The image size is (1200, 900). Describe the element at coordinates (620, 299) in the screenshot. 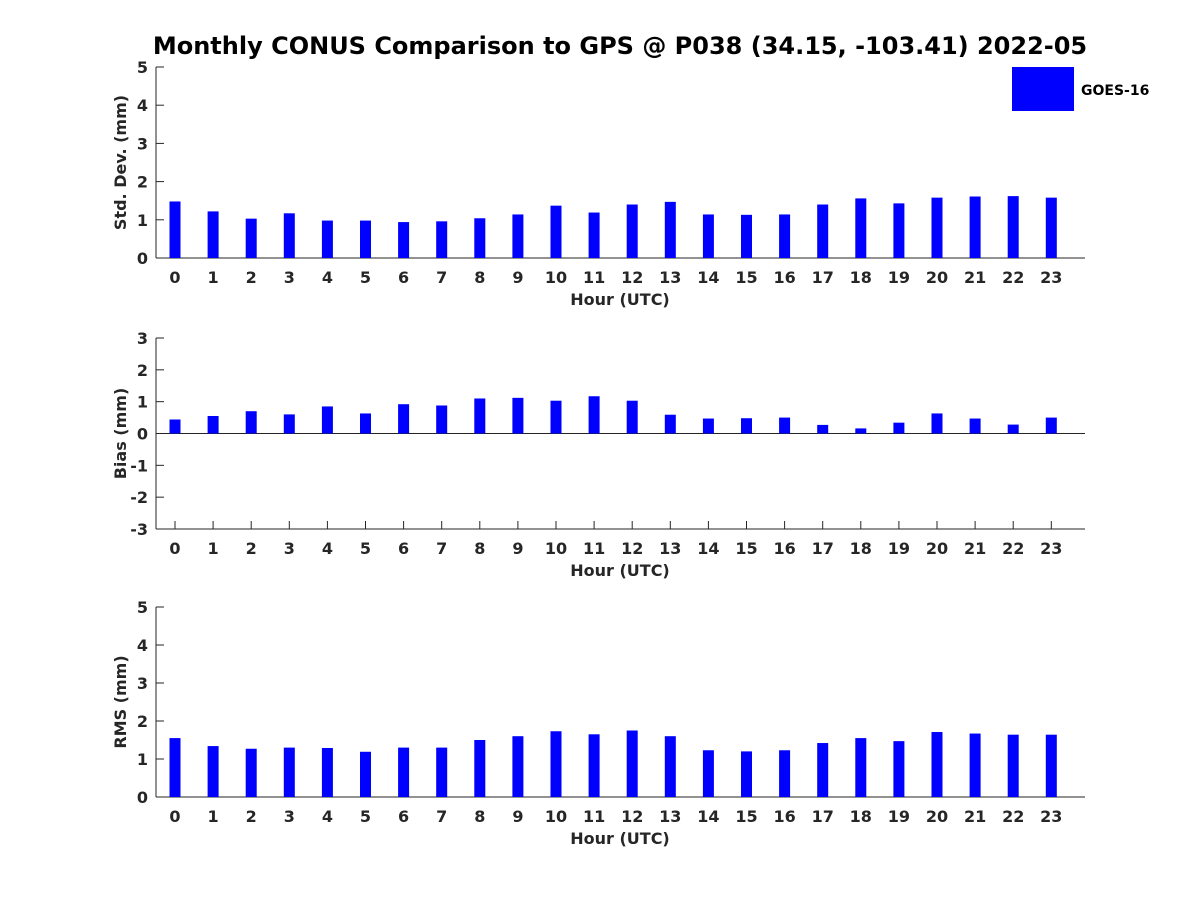

I see `panel-1-x-axis-label: Hour (UTC)` at that location.